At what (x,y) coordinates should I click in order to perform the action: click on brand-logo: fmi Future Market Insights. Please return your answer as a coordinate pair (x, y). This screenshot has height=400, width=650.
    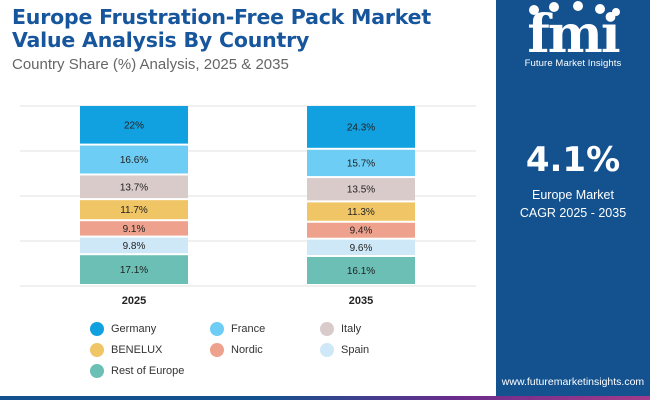
    Looking at the image, I should click on (573, 43).